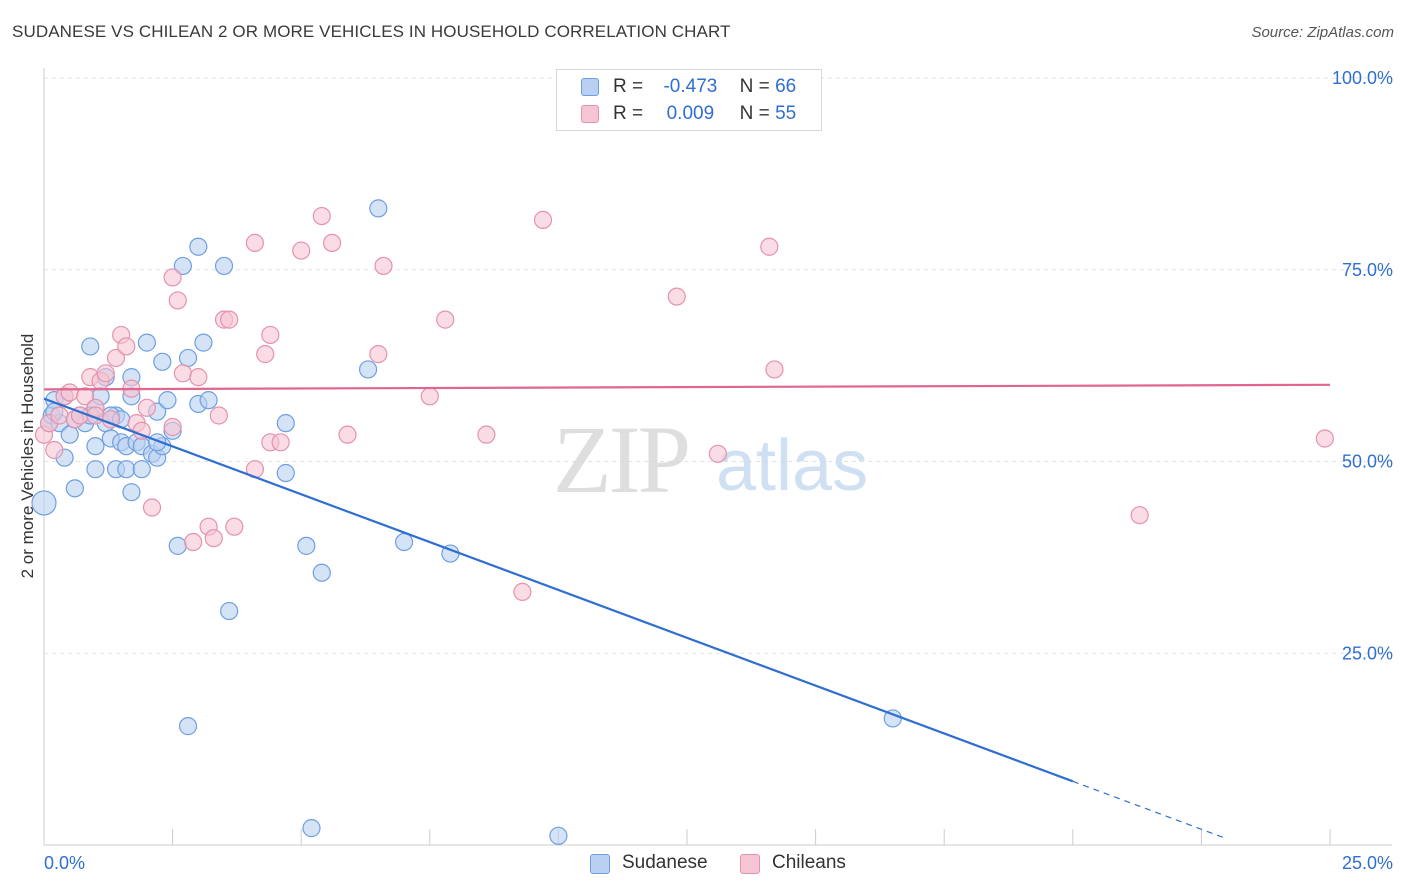  I want to click on sudanese-swatch, so click(590, 87).